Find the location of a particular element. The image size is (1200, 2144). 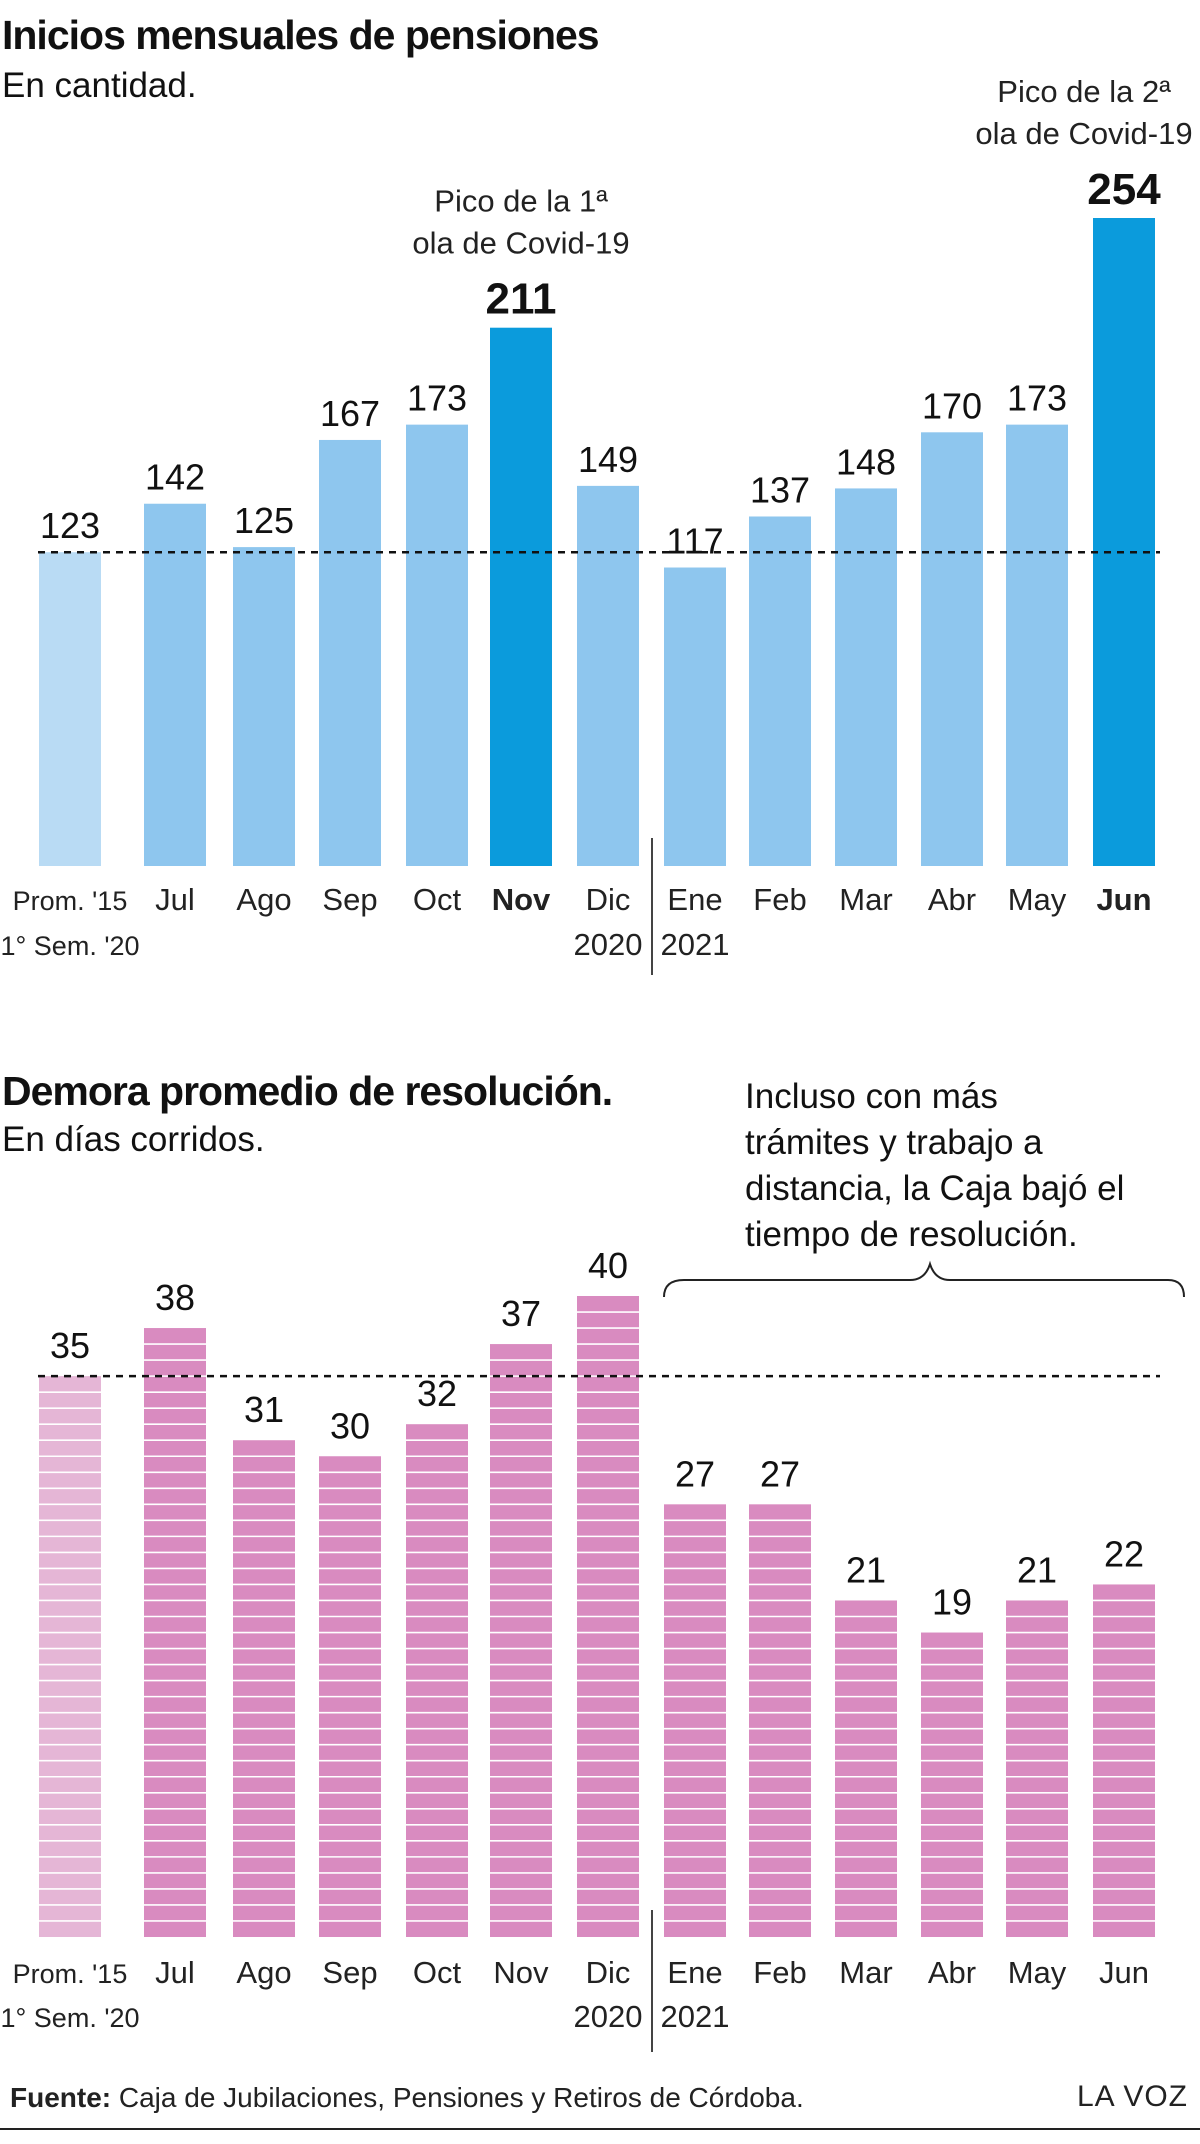

chart2-value-label: 19 is located at coordinates (952, 1602).